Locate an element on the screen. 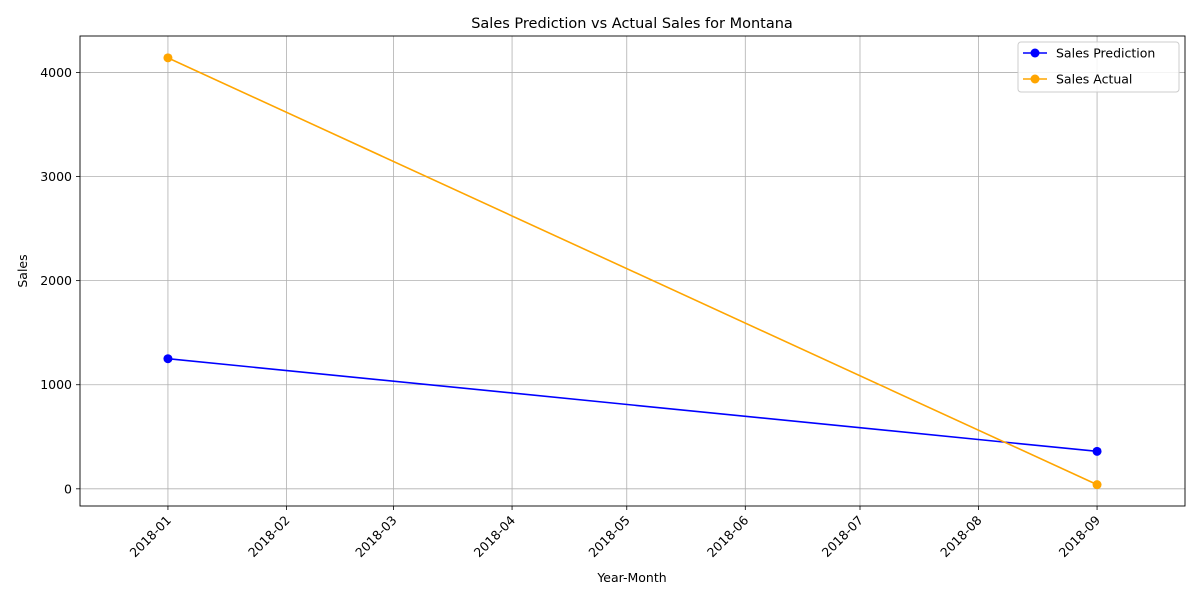  x-tick-label: 2018-09 is located at coordinates (1080, 536).